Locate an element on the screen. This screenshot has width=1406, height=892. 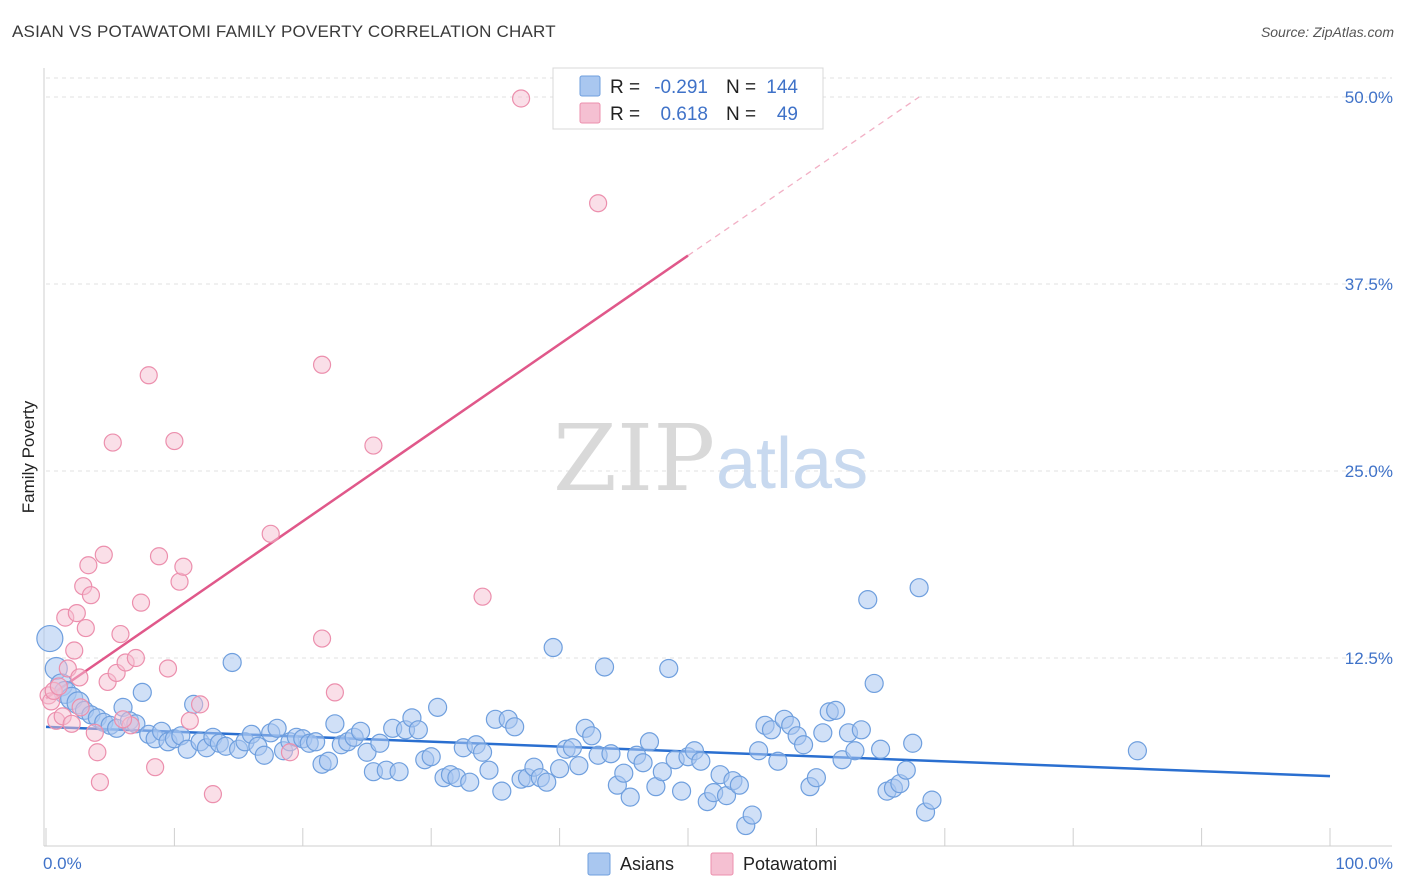
legend: R = -0.291 N = 144 R = 0.618 N = 49 is located at coordinates (688, 98).